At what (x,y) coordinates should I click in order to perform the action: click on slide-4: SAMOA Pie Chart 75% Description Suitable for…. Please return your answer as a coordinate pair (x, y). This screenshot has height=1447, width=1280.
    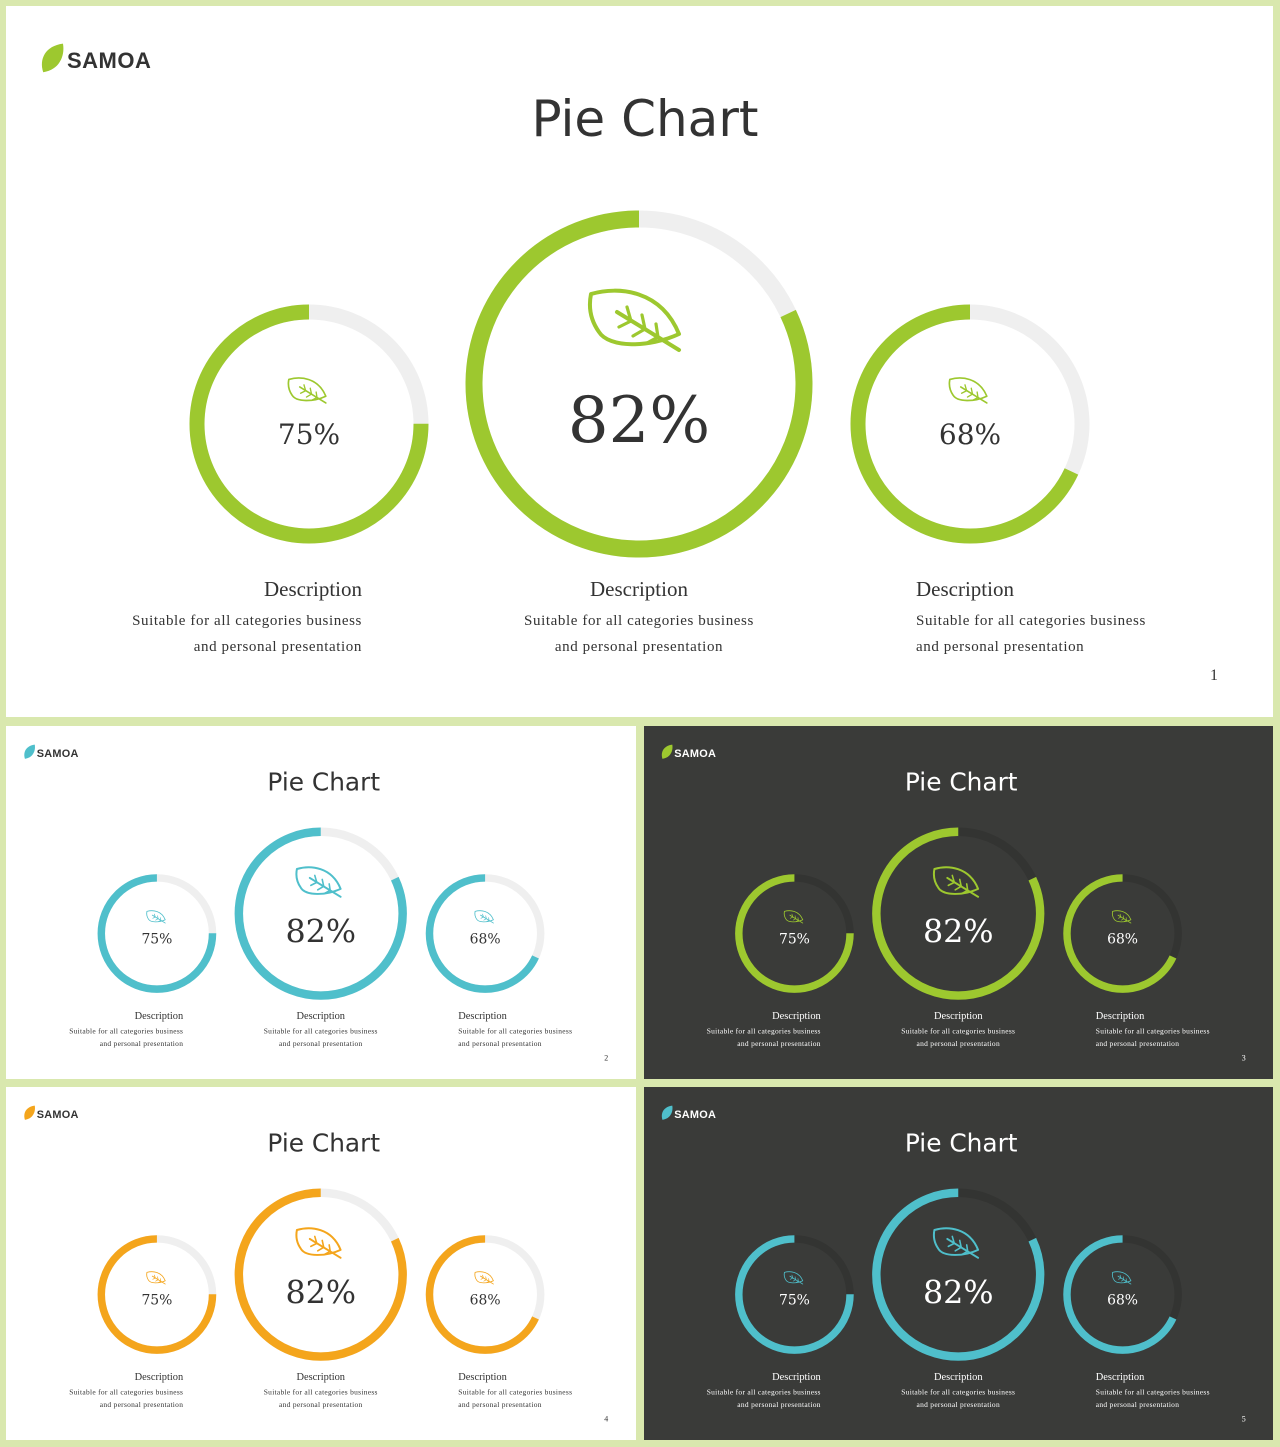
    Looking at the image, I should click on (321, 1263).